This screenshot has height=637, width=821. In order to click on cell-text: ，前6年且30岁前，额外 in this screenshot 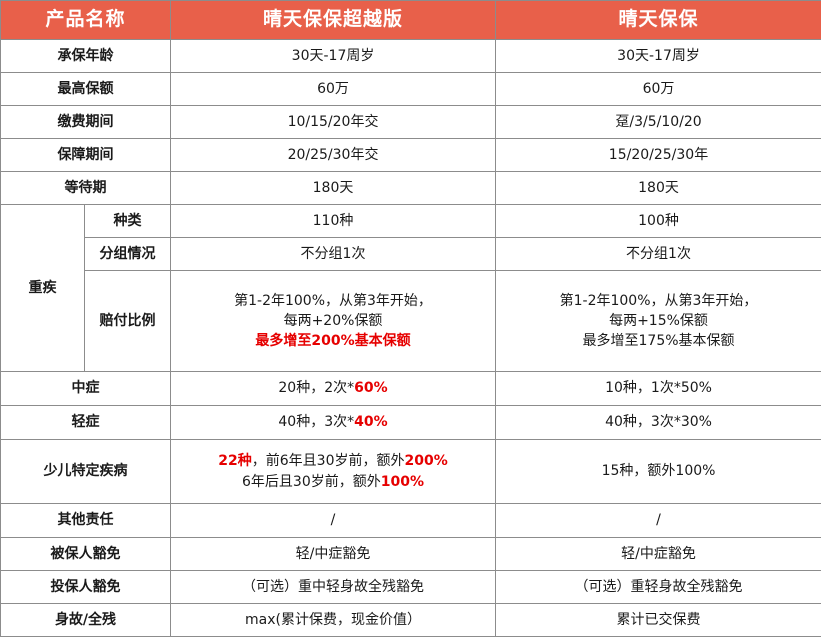, I will do `click(328, 461)`.